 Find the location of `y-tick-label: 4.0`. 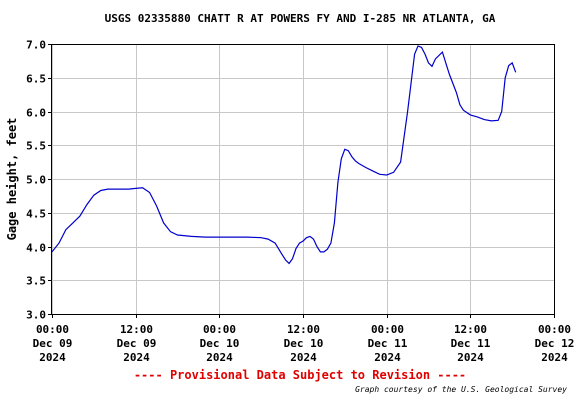

y-tick-label: 4.0 is located at coordinates (36, 248).